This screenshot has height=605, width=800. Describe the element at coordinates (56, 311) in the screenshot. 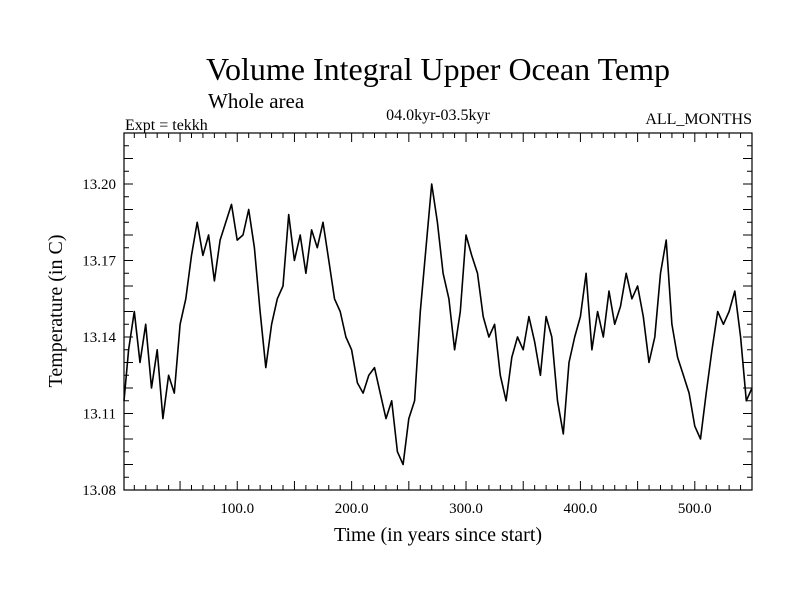

I see `y-axis-label: Temperature (in C)` at that location.